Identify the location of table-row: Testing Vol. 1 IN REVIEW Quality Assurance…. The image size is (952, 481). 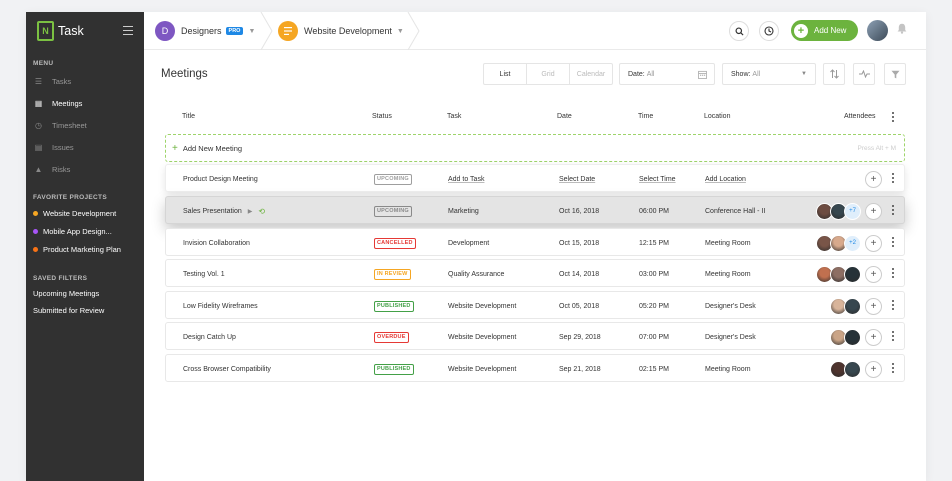
(535, 273).